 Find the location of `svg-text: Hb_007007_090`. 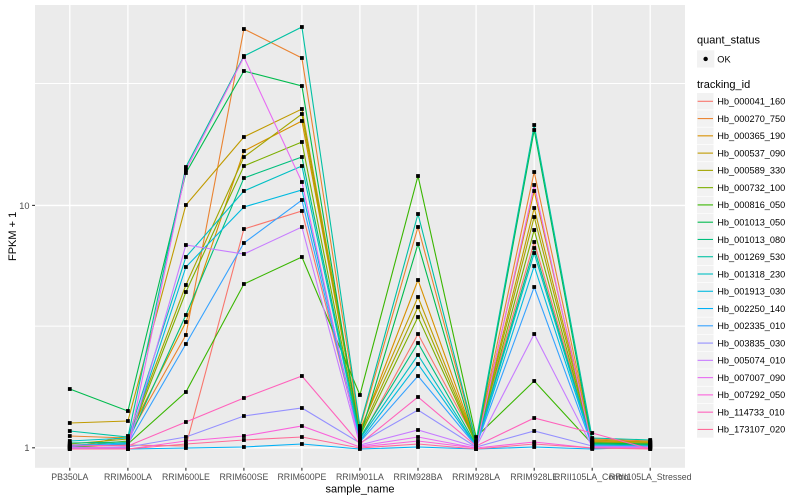

svg-text: Hb_007007_090 is located at coordinates (751, 378).